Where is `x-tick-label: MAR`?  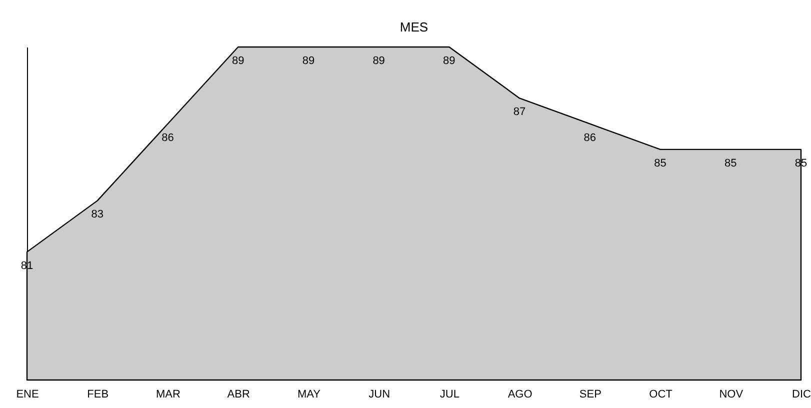 x-tick-label: MAR is located at coordinates (168, 394).